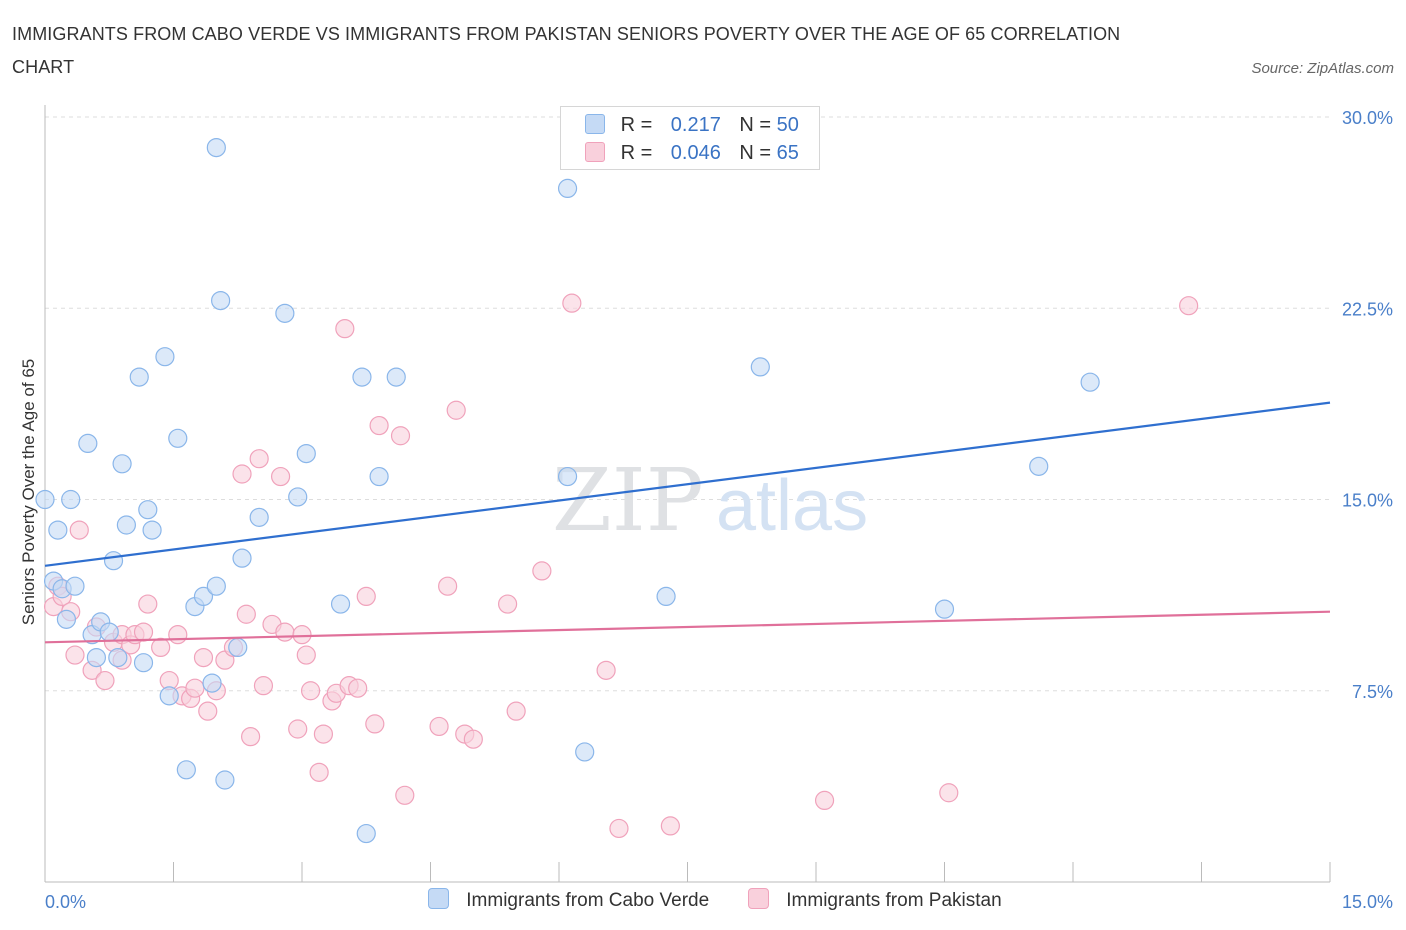  I want to click on watermark-zip: ZIP, so click(628, 501).